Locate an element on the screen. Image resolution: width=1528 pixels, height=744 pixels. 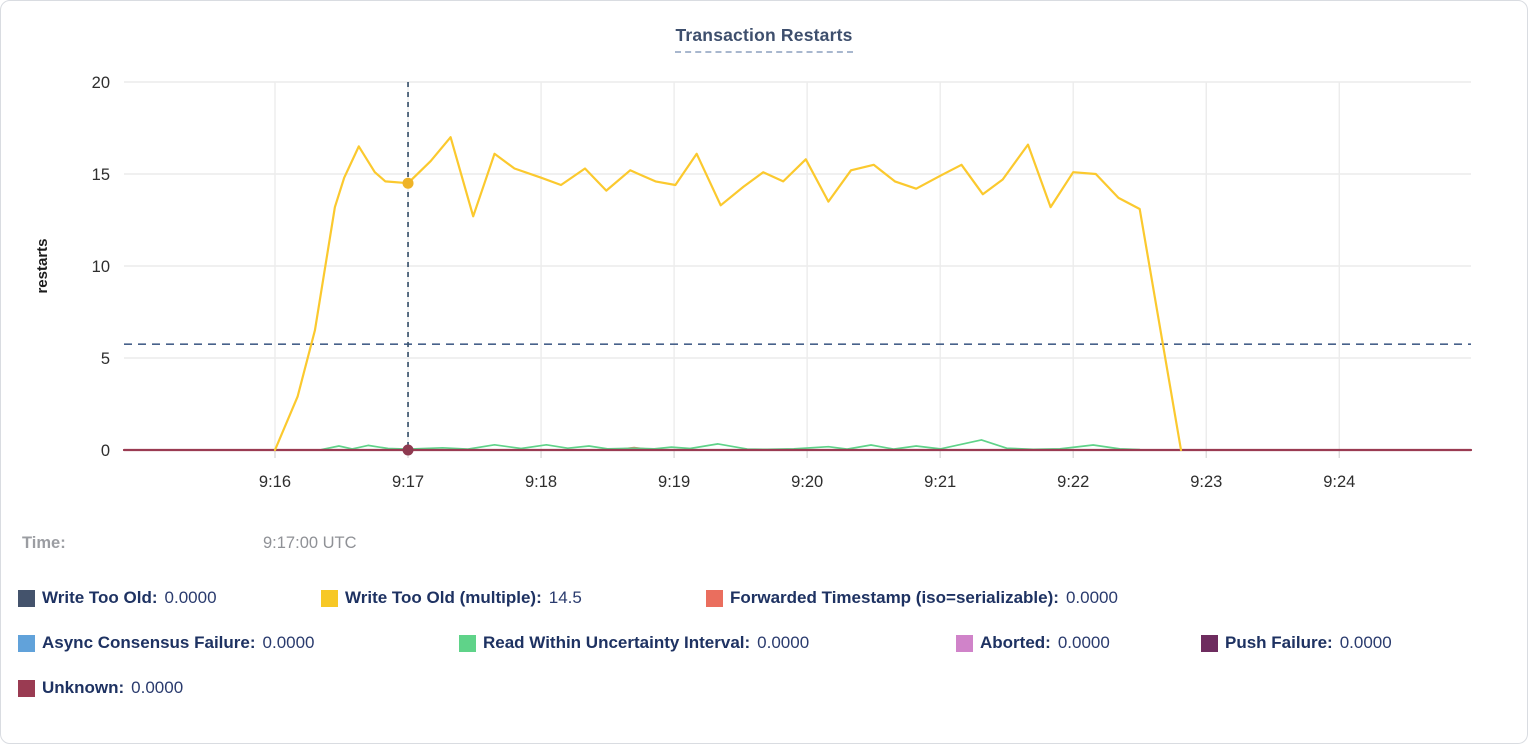
x-tick-label: 9:19 is located at coordinates (674, 482).